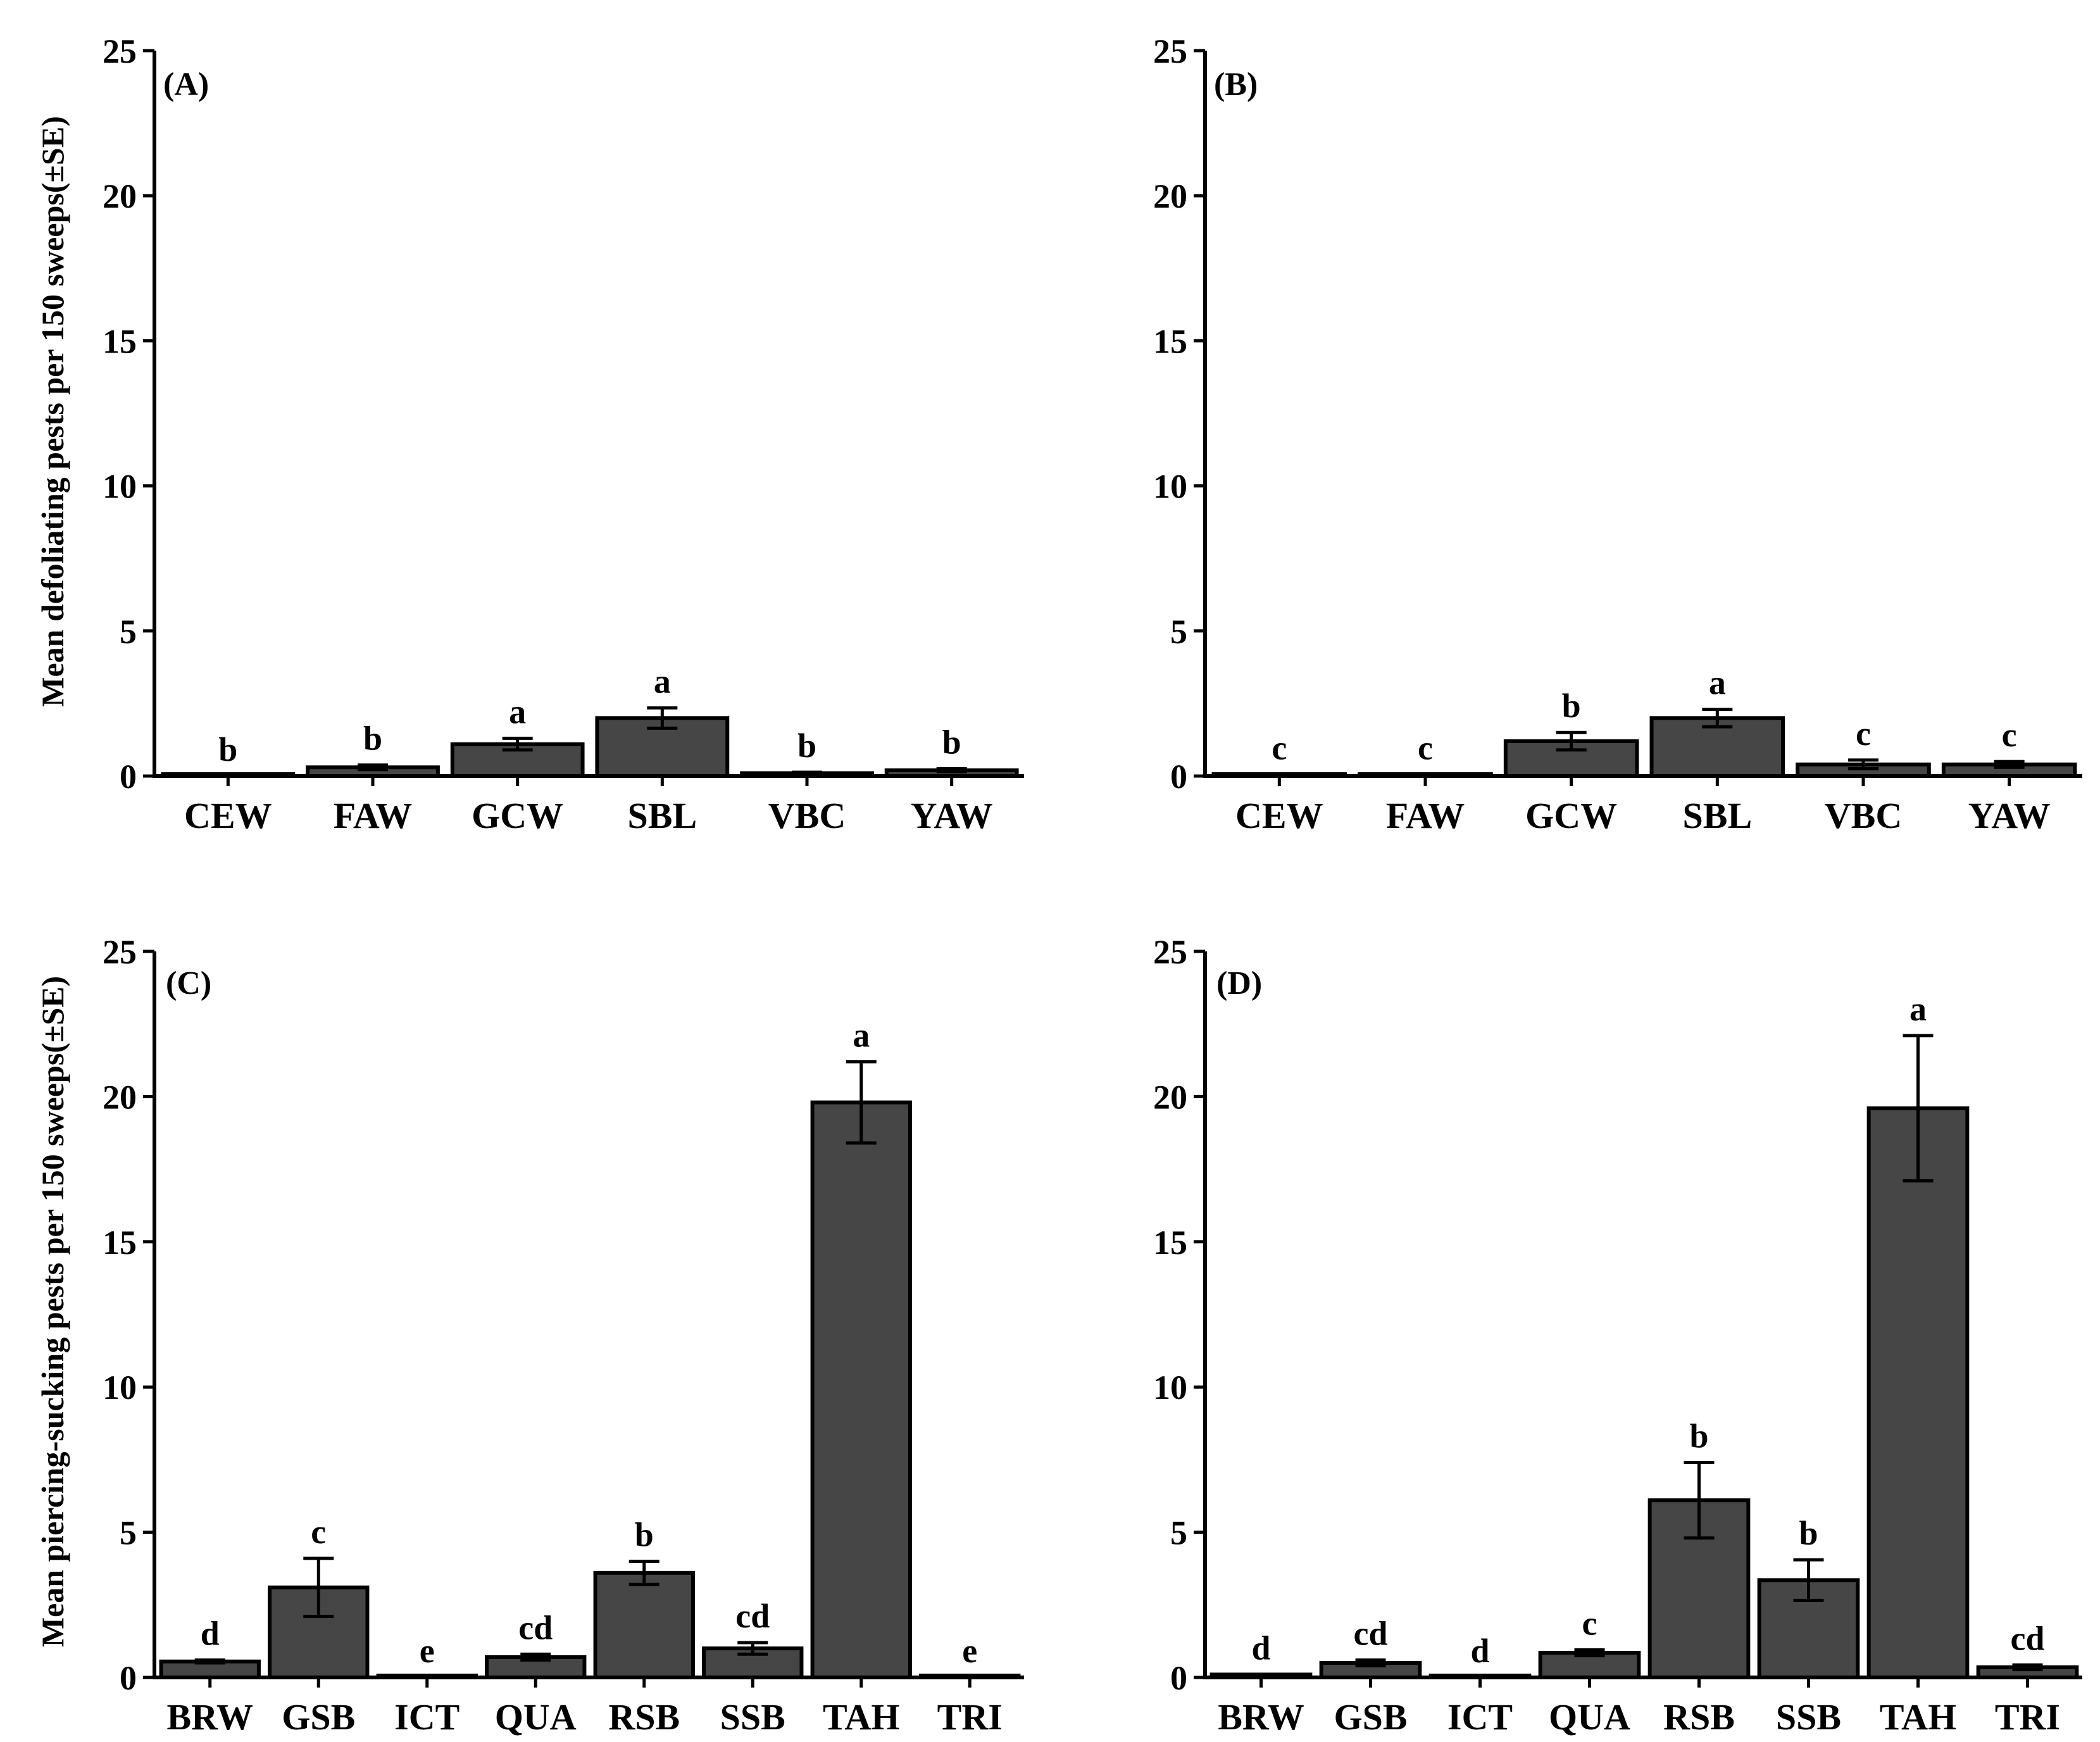 The image size is (2100, 1742). I want to click on panel-c-y-tick-label-2: 10, so click(120, 1388).